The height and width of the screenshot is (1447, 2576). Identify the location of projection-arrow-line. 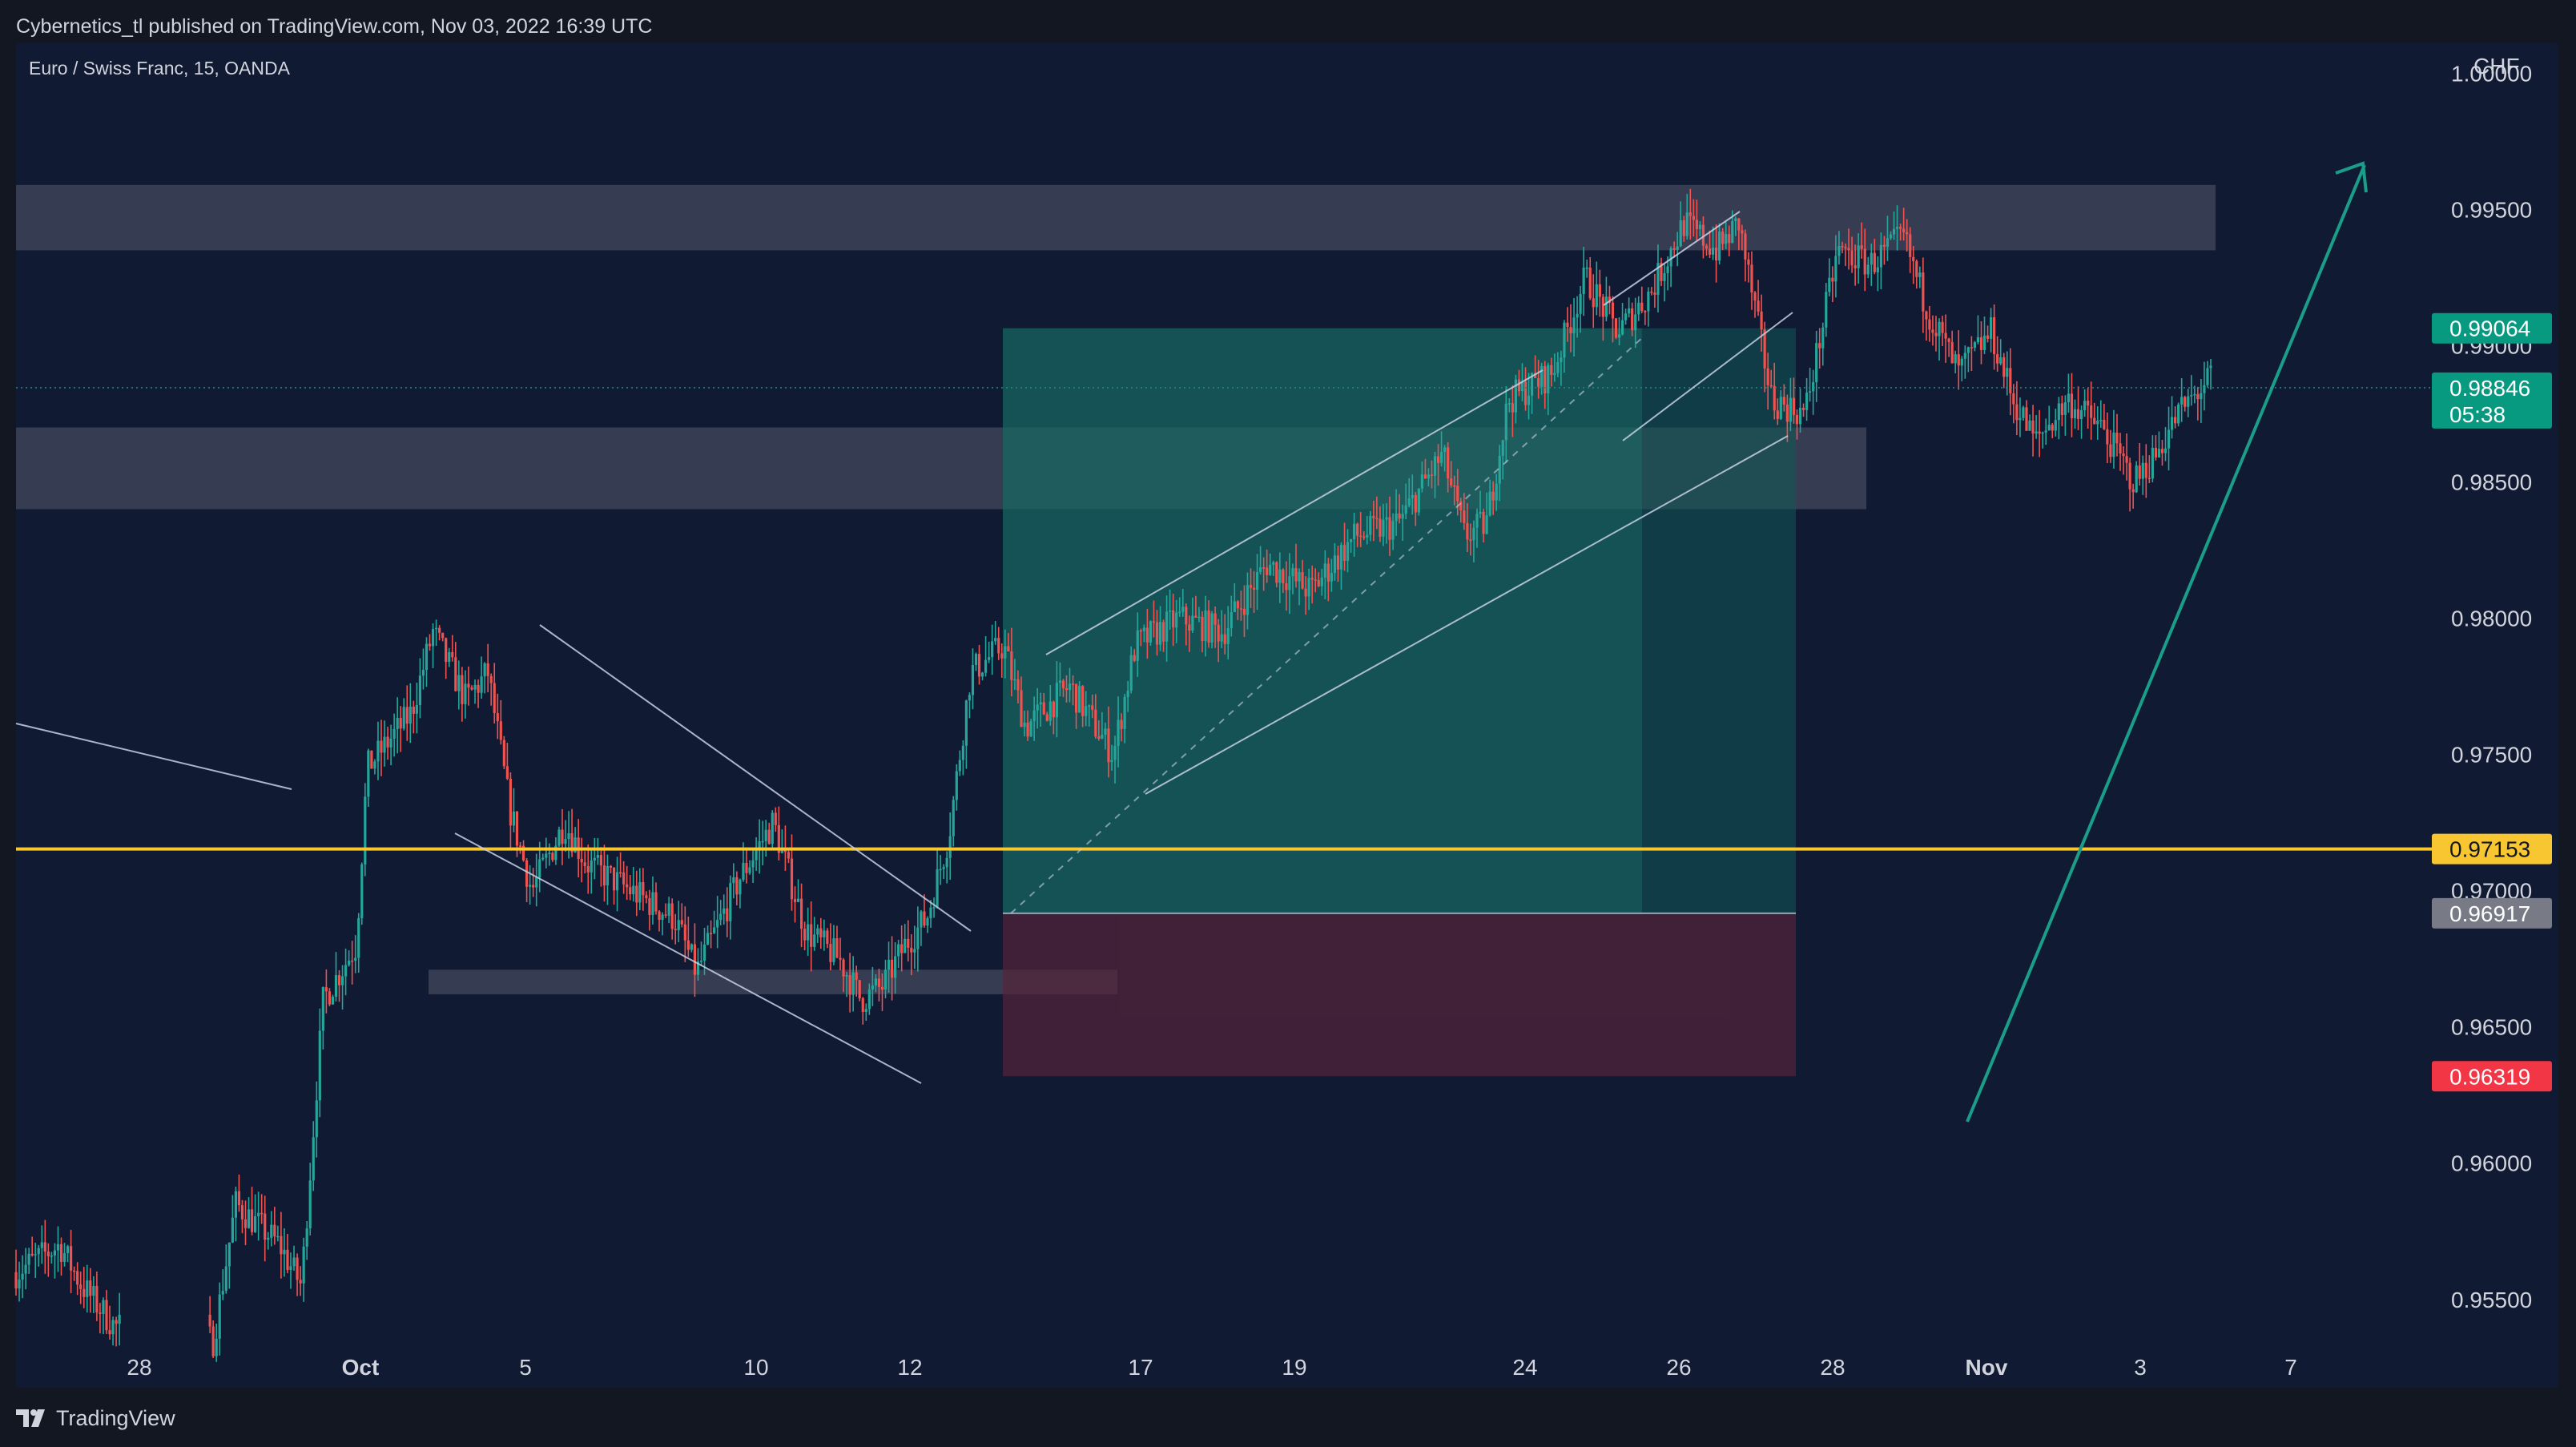
(2166, 643).